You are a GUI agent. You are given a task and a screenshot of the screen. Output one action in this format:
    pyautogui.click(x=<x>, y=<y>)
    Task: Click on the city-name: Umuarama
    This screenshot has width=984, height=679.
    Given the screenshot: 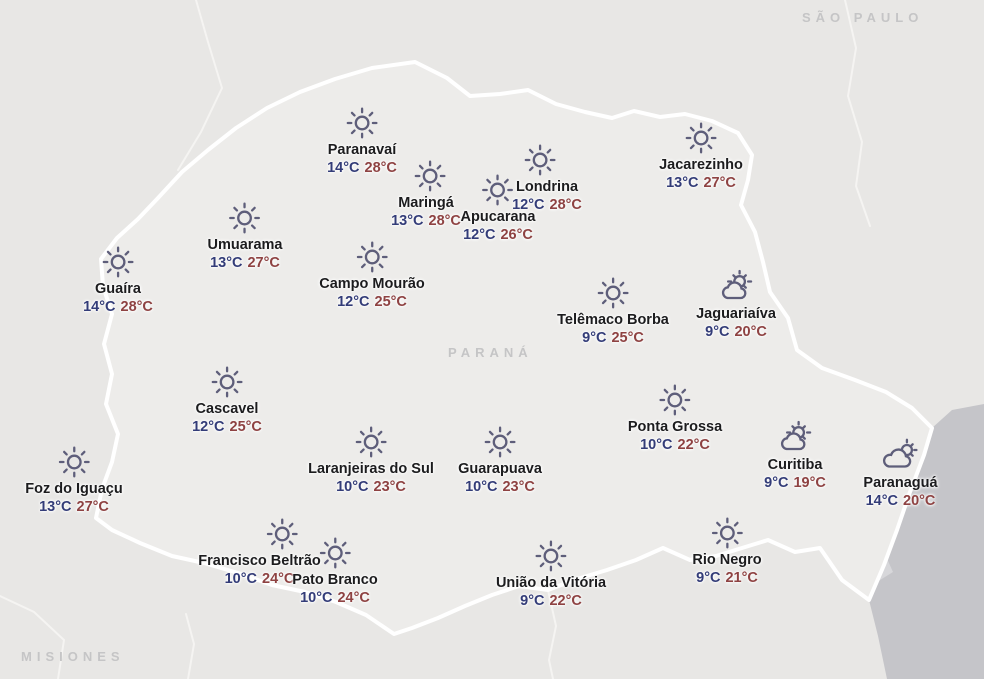 What is the action you would take?
    pyautogui.click(x=245, y=245)
    